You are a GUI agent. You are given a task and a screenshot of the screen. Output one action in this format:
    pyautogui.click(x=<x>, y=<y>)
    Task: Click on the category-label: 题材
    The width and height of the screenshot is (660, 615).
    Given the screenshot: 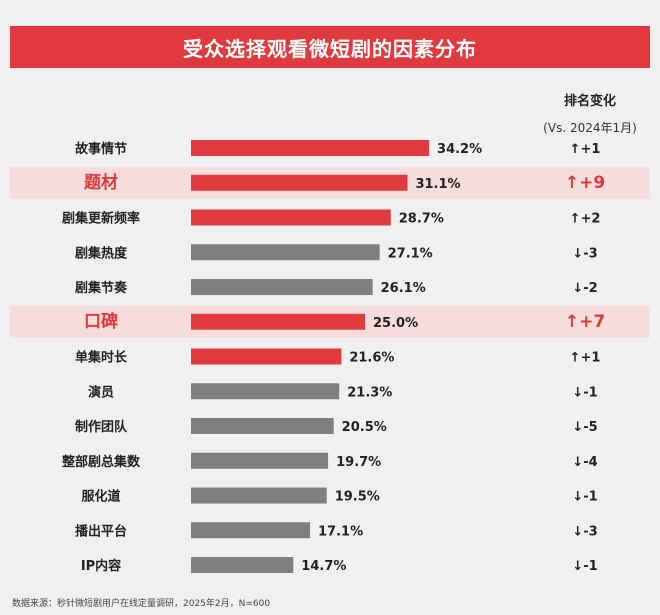 What is the action you would take?
    pyautogui.click(x=101, y=182)
    